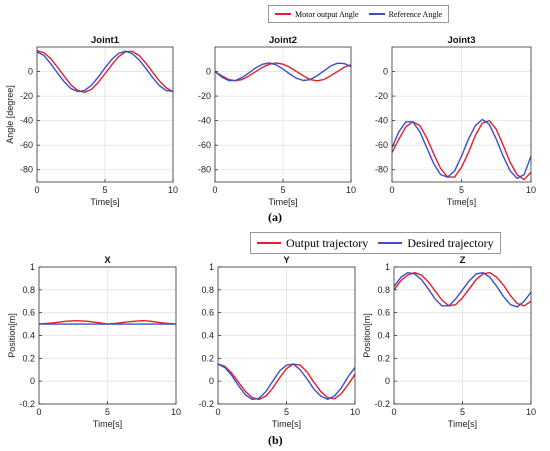 The image size is (550, 451). I want to click on y-axis-label: Angle [degree], so click(10, 114).